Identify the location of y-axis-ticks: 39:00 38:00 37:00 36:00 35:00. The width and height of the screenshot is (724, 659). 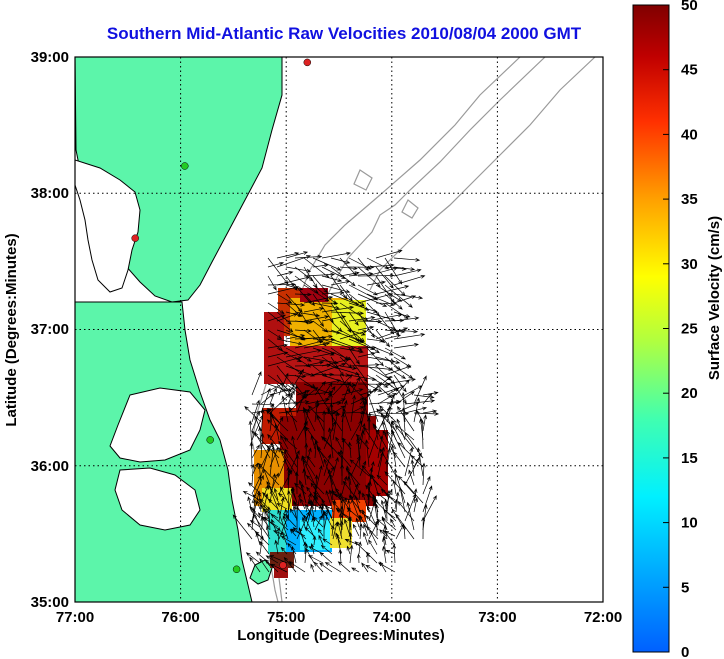
(50, 330).